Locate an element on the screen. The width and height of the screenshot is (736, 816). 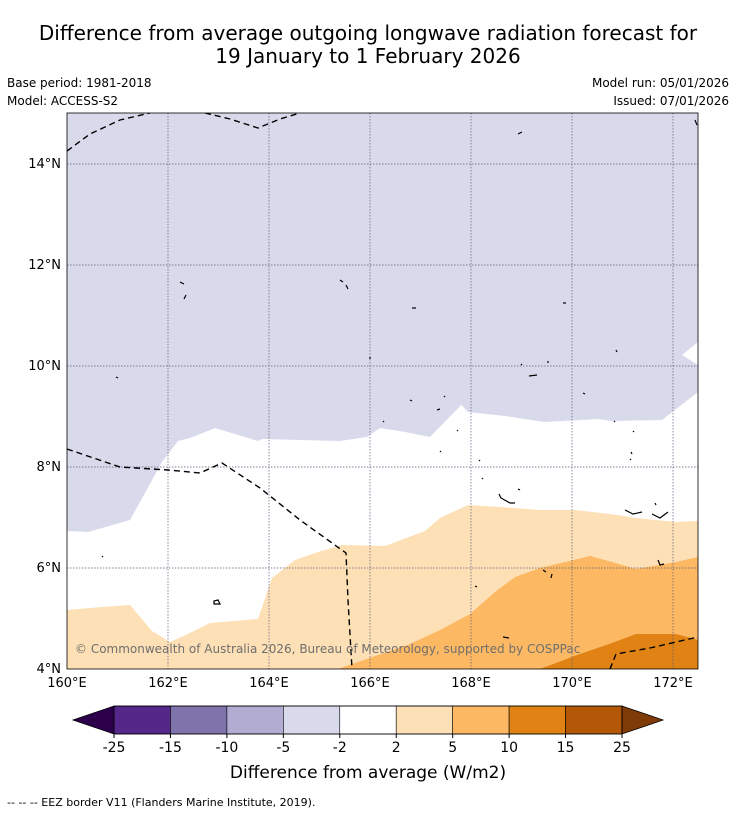
model-name: Model: ACCESS-S2 is located at coordinates (63, 101).